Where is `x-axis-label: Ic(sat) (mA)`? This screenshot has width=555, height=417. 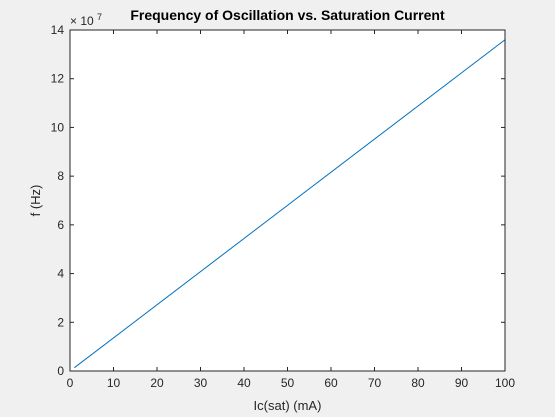
x-axis-label: Ic(sat) (mA) is located at coordinates (288, 405).